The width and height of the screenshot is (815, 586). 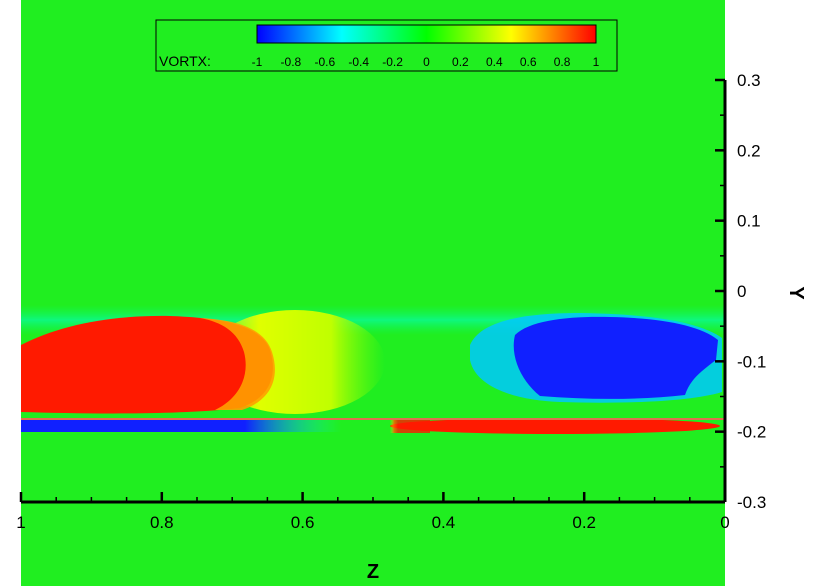 I want to click on near-wall-positive-fade, so click(x=410, y=426).